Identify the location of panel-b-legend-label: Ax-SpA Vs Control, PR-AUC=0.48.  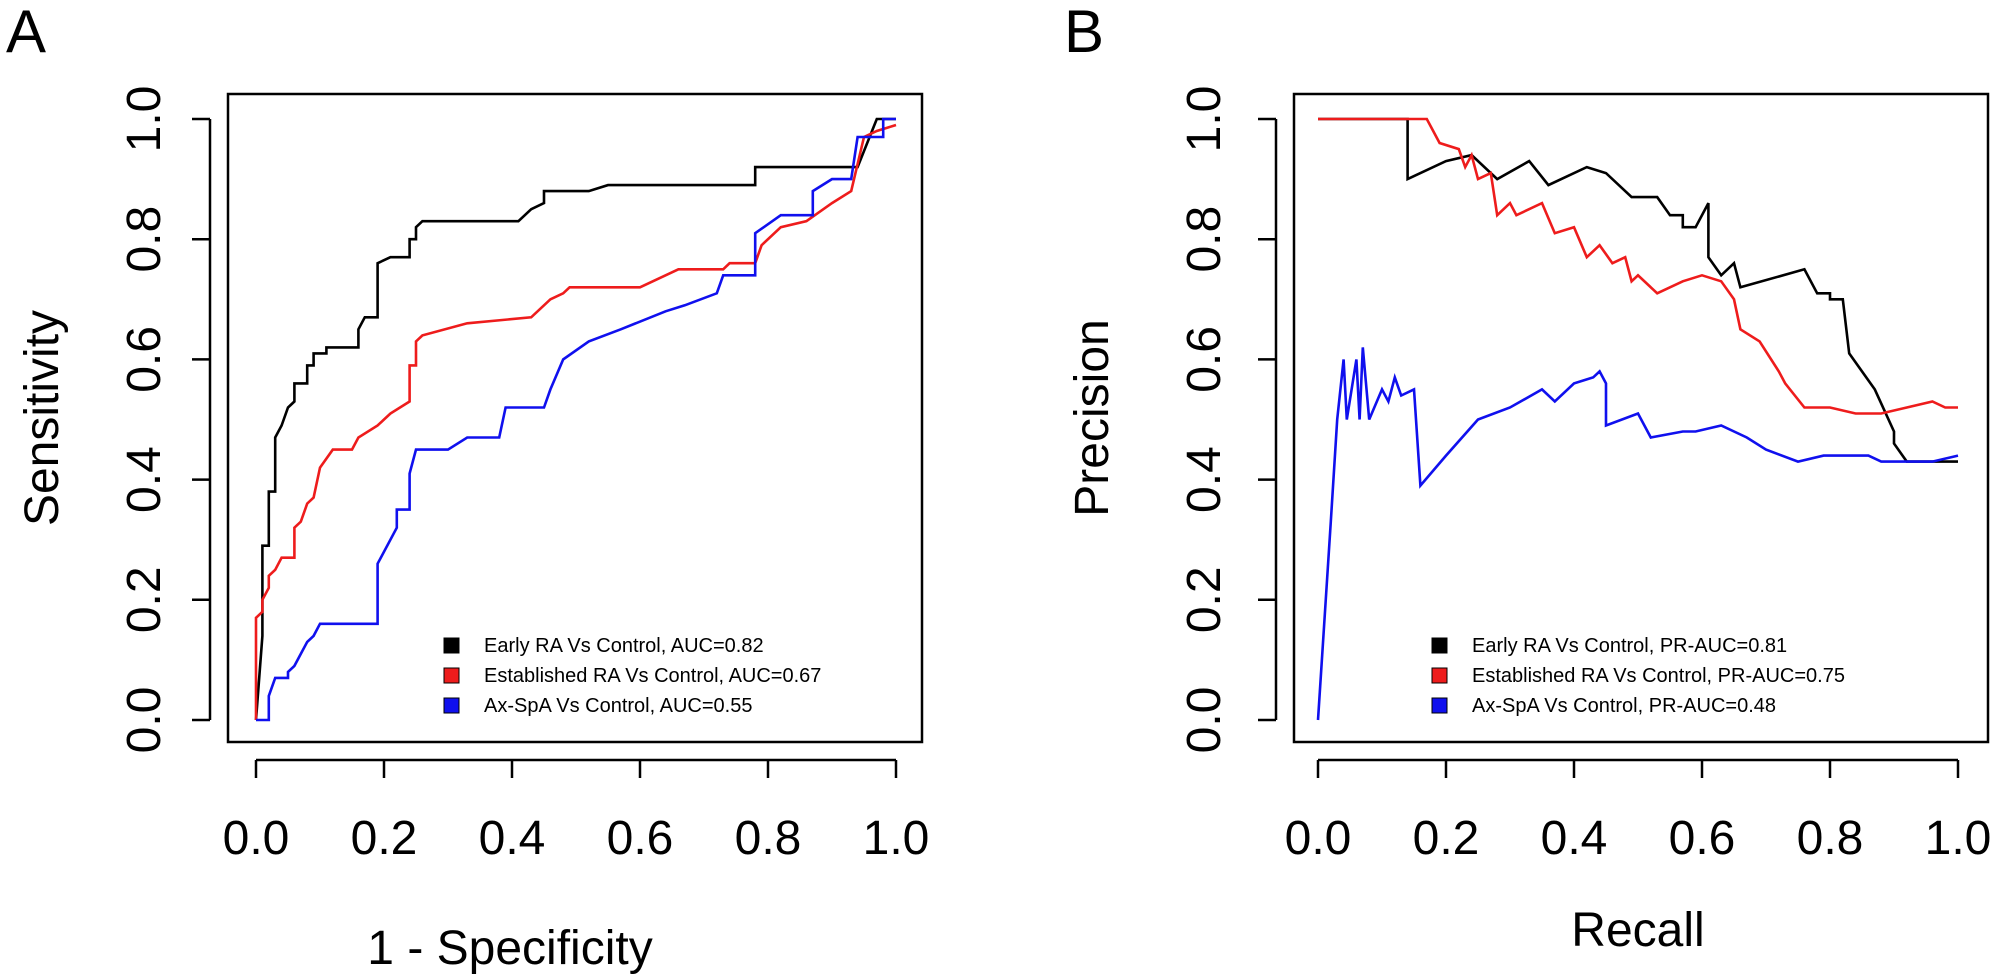
(1624, 706).